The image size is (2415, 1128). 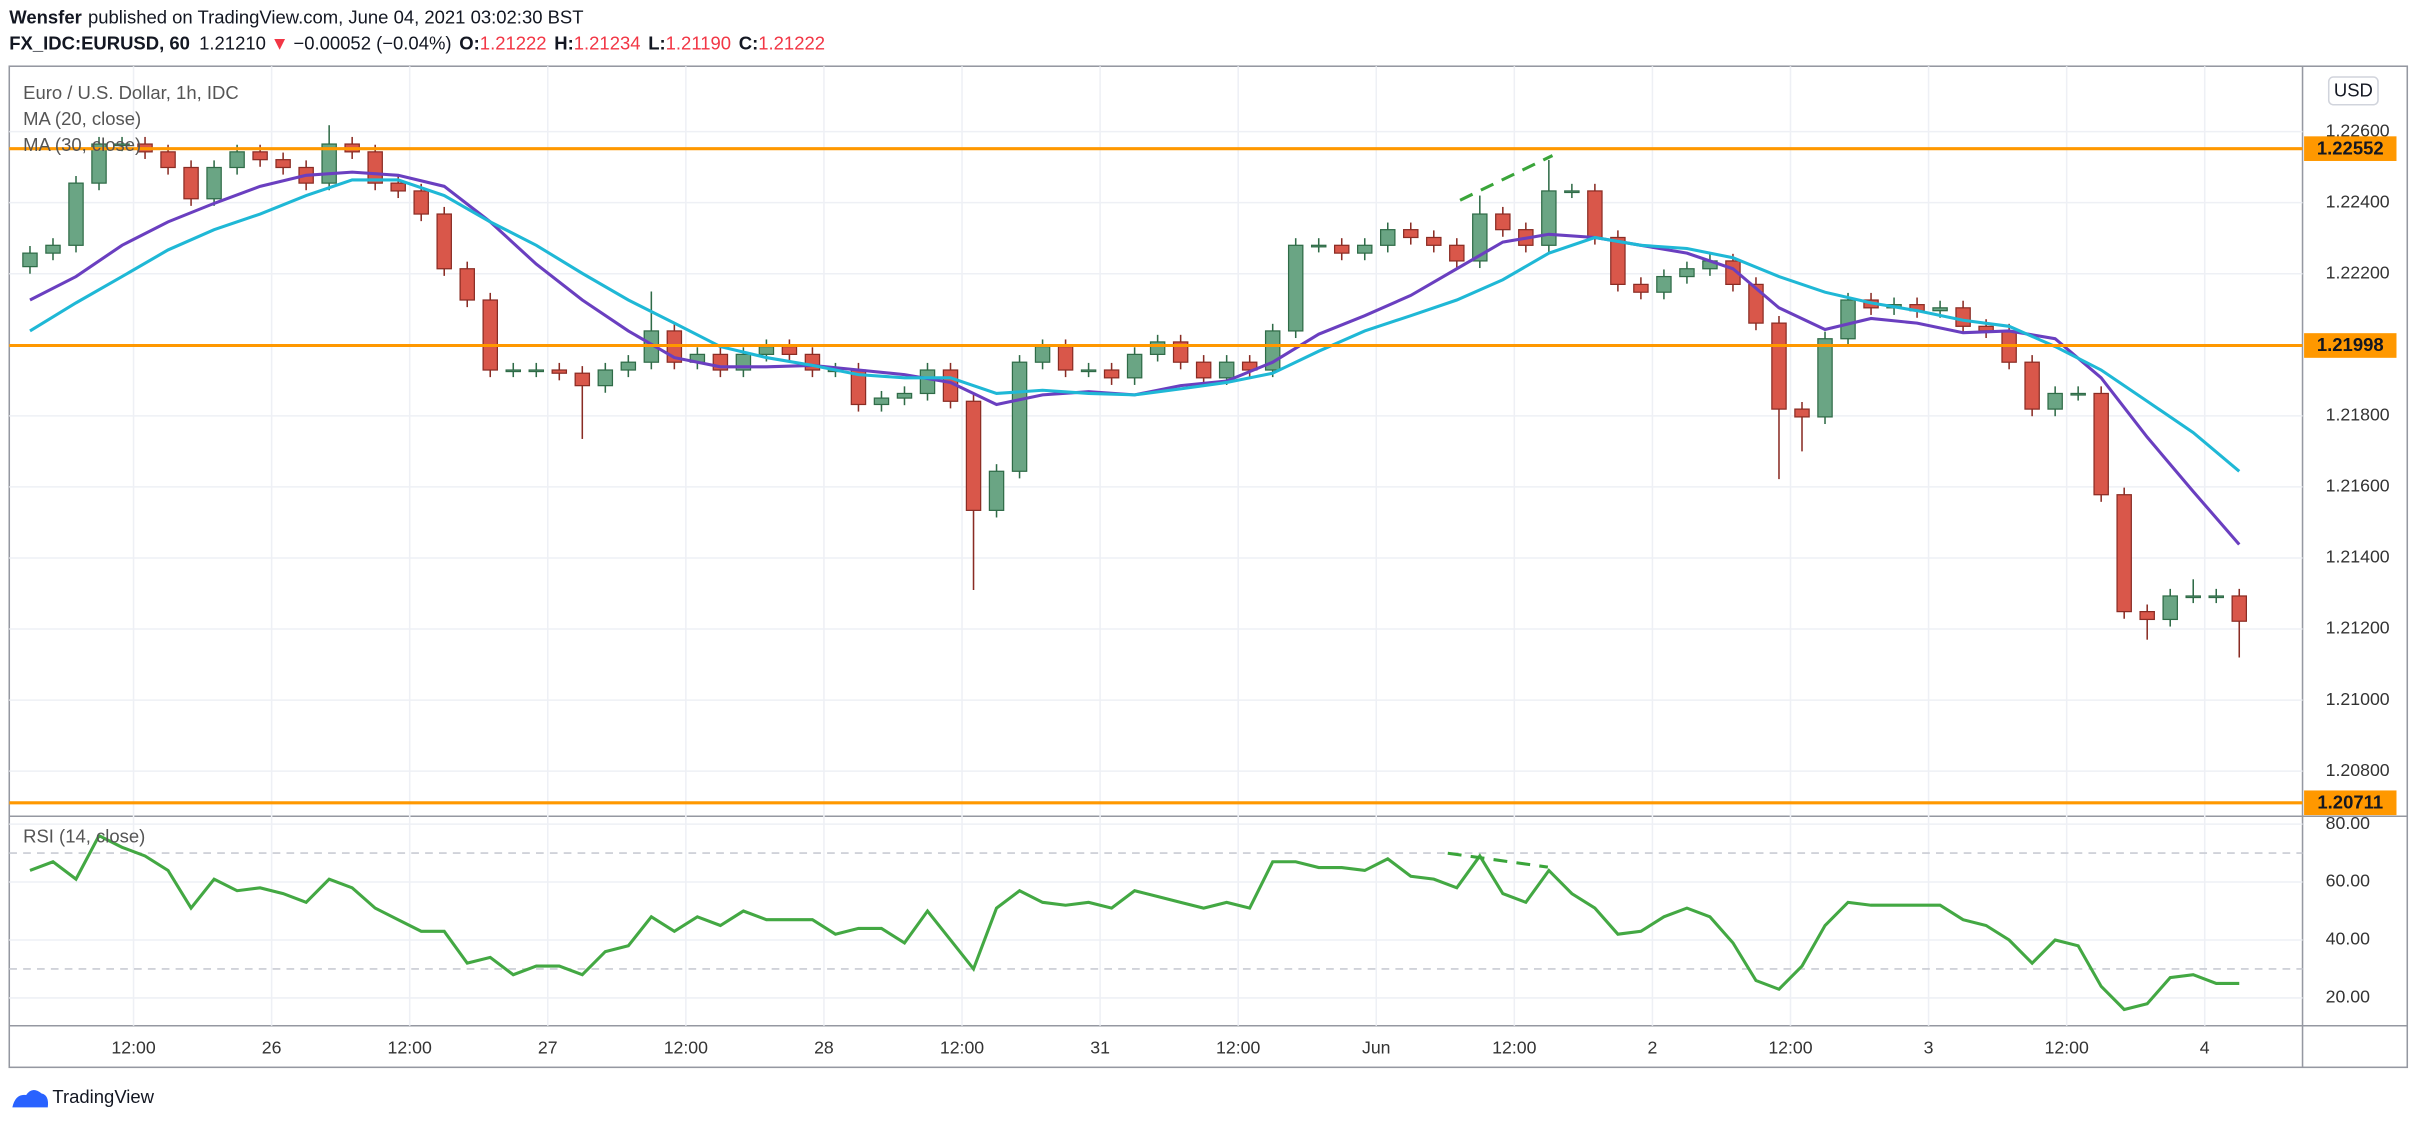 What do you see at coordinates (749, 43) in the screenshot?
I see `ohlc-label: C:` at bounding box center [749, 43].